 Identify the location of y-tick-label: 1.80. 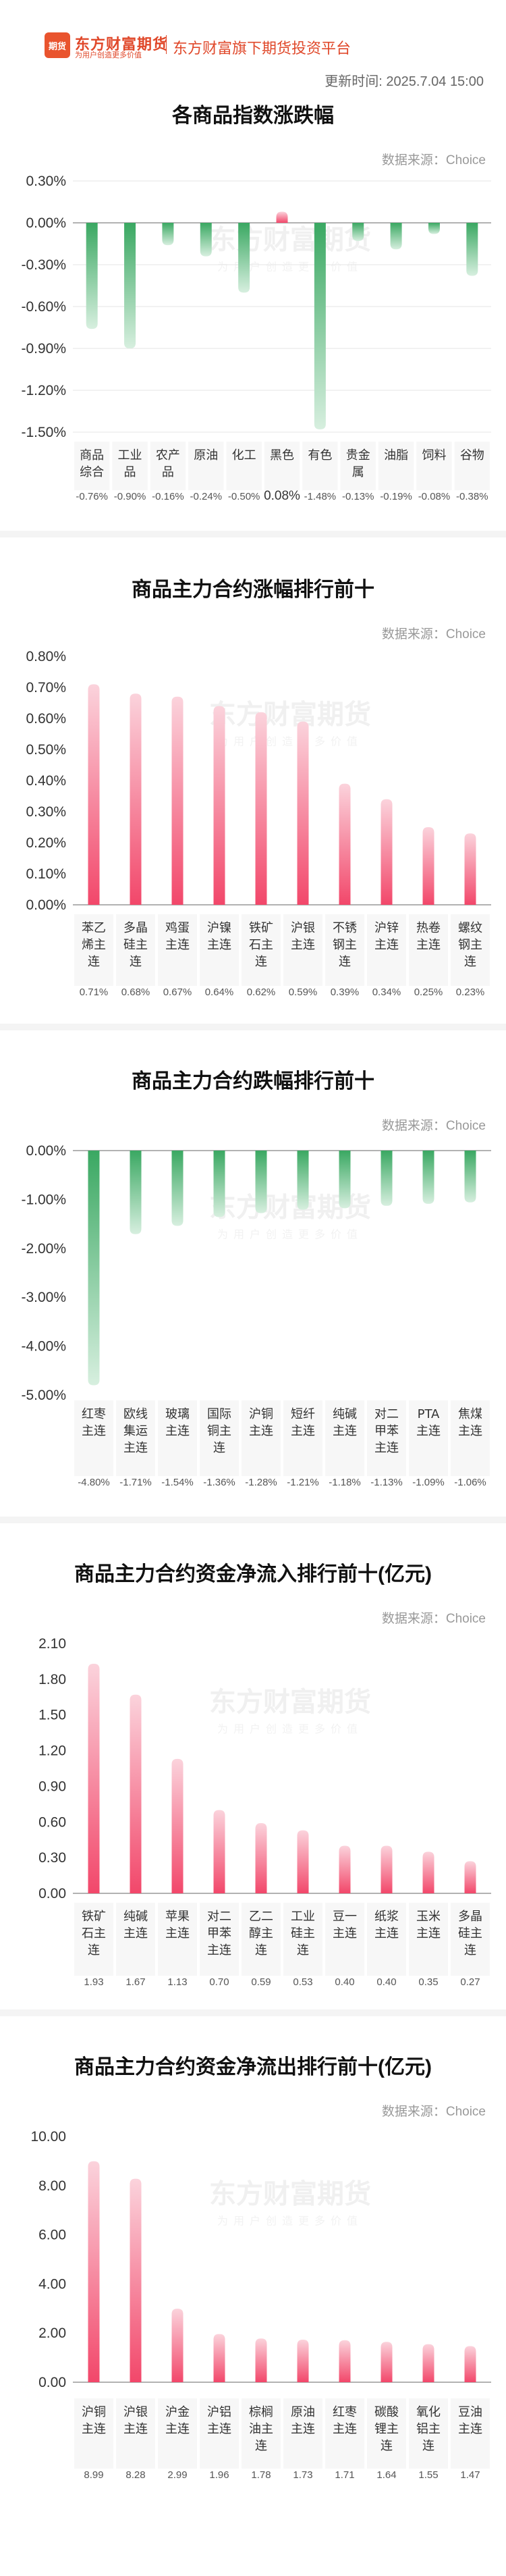
(52, 1679).